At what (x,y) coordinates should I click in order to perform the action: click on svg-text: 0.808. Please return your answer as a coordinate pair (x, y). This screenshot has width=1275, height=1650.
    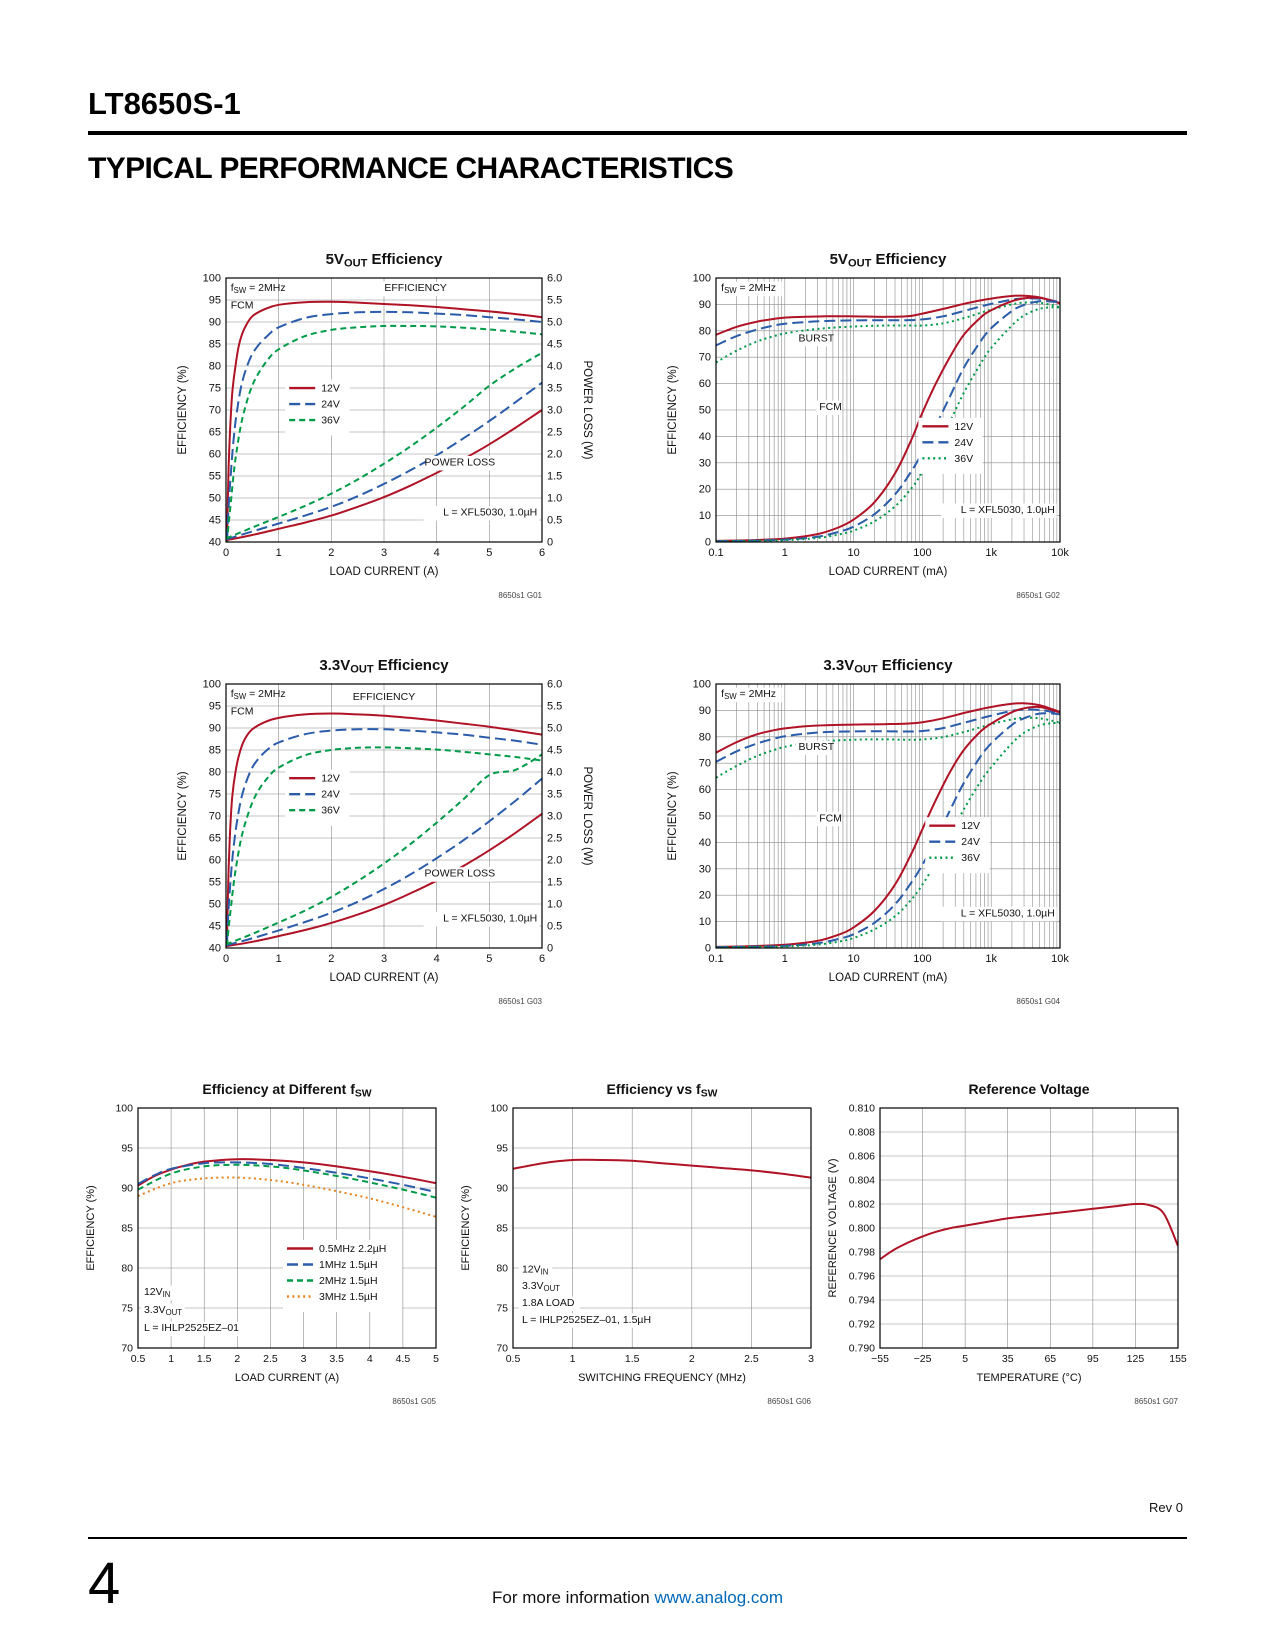
    Looking at the image, I should click on (862, 1133).